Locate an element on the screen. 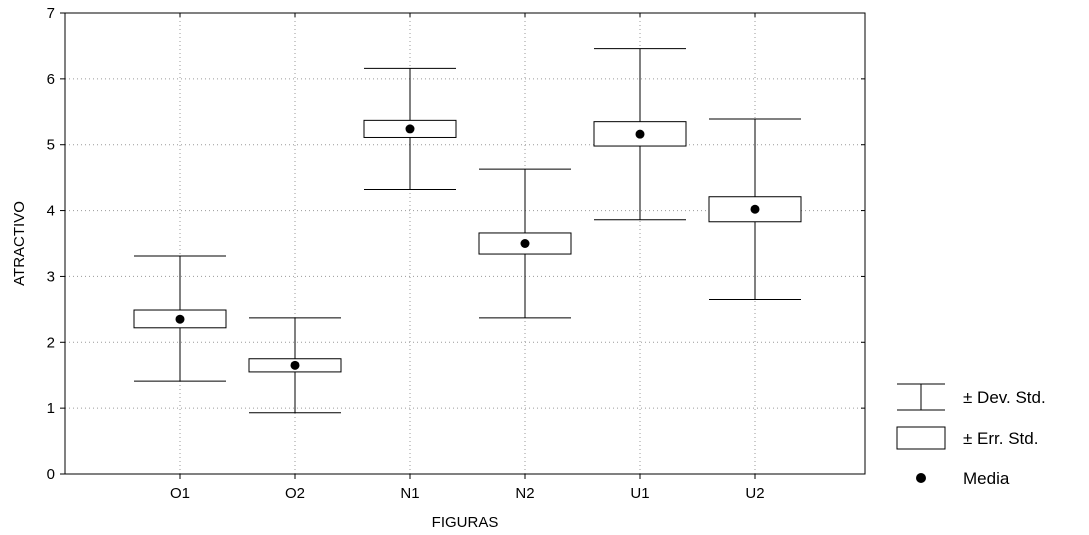 This screenshot has height=535, width=1089. x-tick-label: O1 is located at coordinates (180, 493).